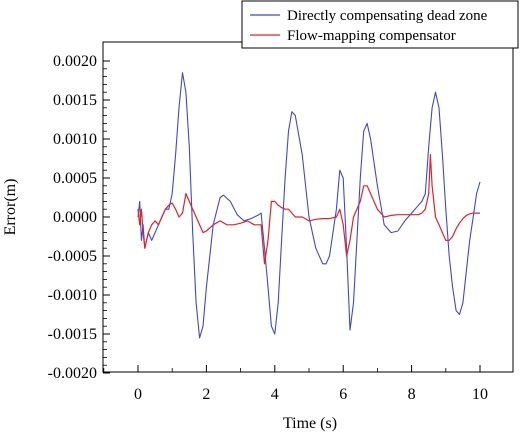 Image resolution: width=524 pixels, height=437 pixels. What do you see at coordinates (387, 16) in the screenshot?
I see `legend-label-series-0: Directly compensating dead zone` at bounding box center [387, 16].